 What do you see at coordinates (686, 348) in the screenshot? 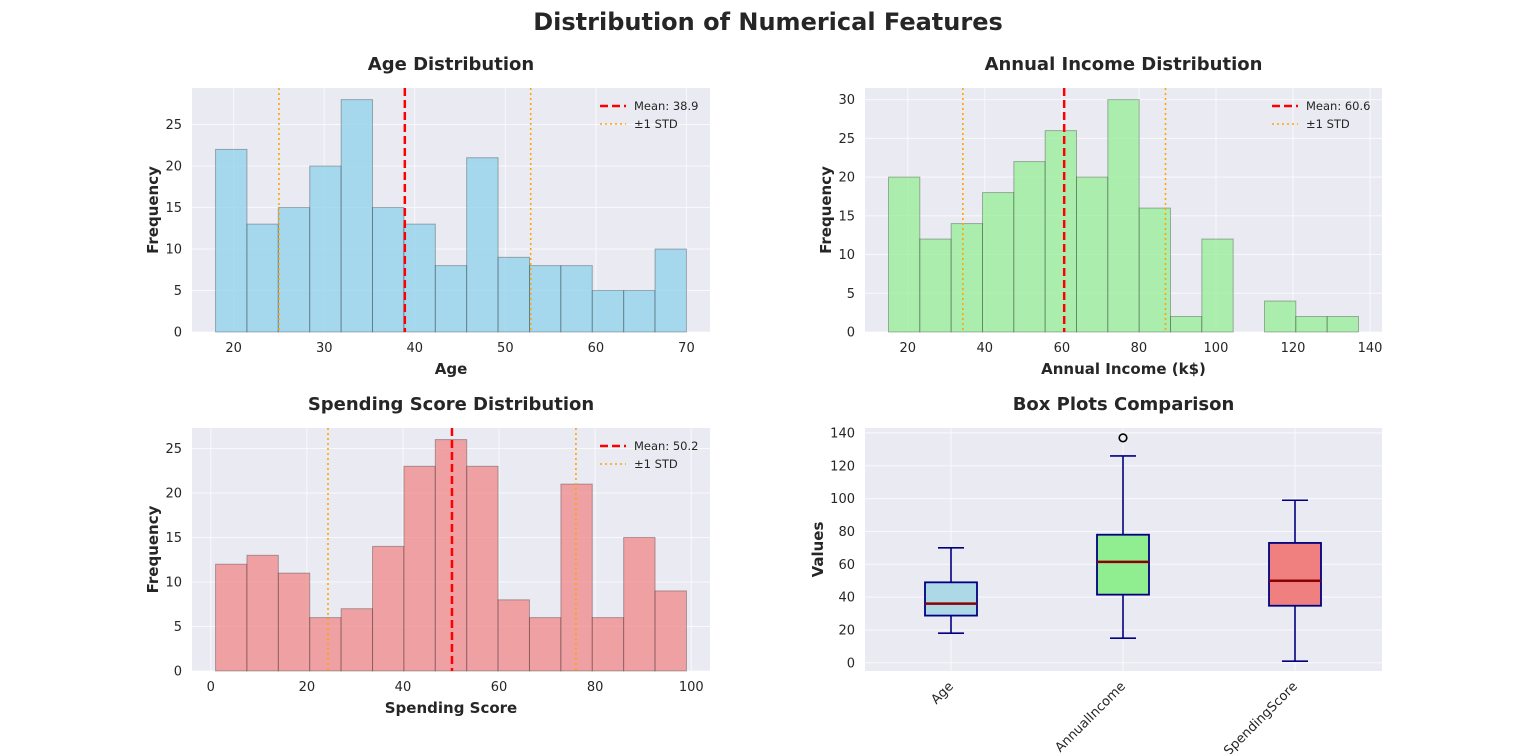
I see `chart-0-x-tick-label: 70` at bounding box center [686, 348].